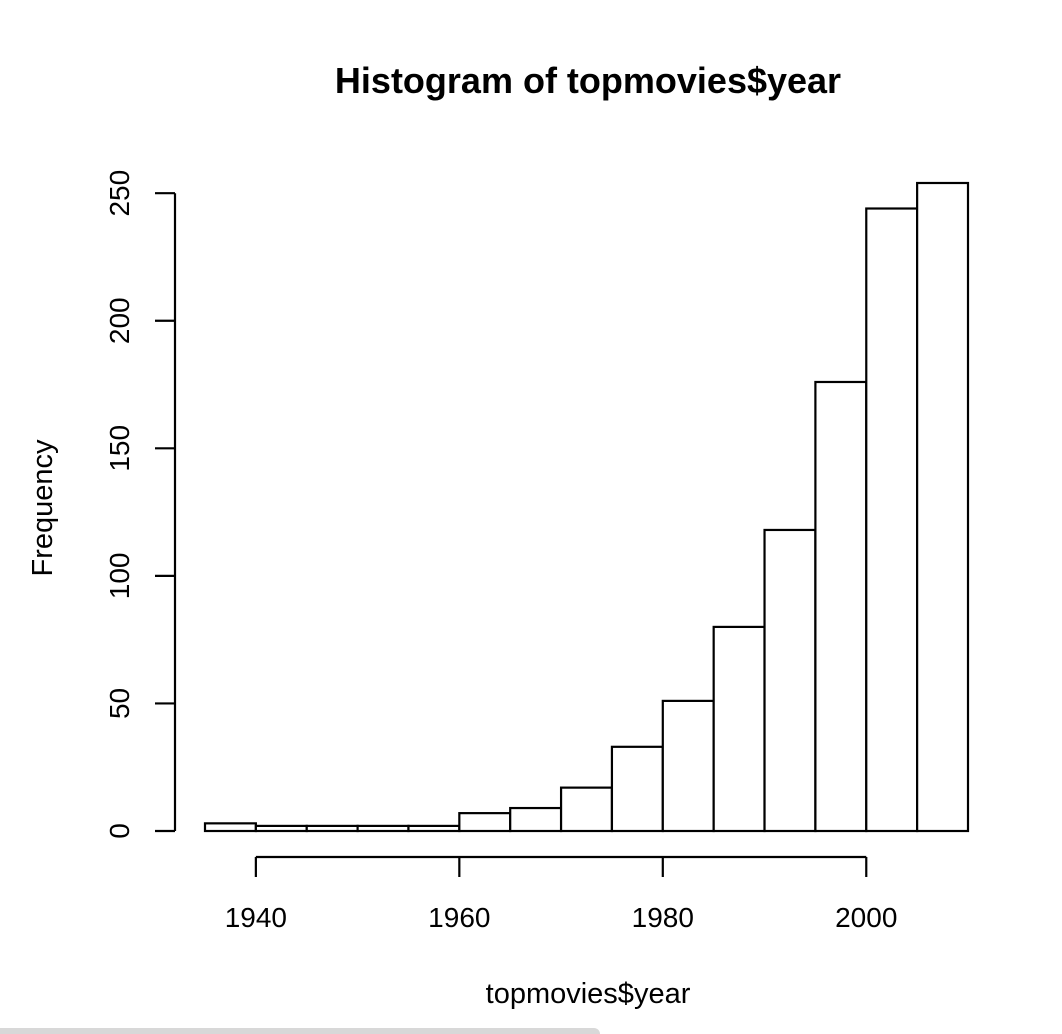 This screenshot has width=1062, height=1034. What do you see at coordinates (561, 894) in the screenshot?
I see `x-axis: 1940 1960 1980 2000` at bounding box center [561, 894].